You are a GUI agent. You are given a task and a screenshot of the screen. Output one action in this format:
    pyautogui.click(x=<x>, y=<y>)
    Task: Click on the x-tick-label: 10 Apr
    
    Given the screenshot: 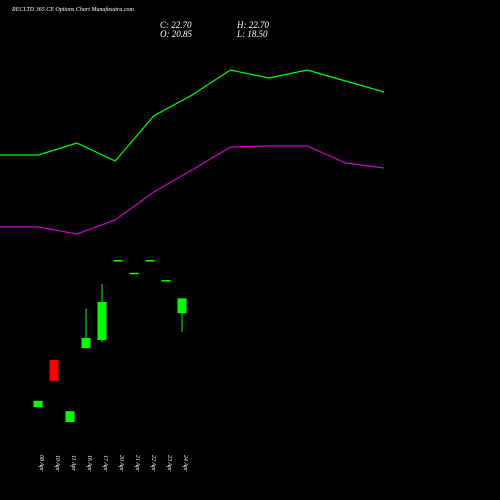 What is the action you would take?
    pyautogui.click(x=57, y=463)
    